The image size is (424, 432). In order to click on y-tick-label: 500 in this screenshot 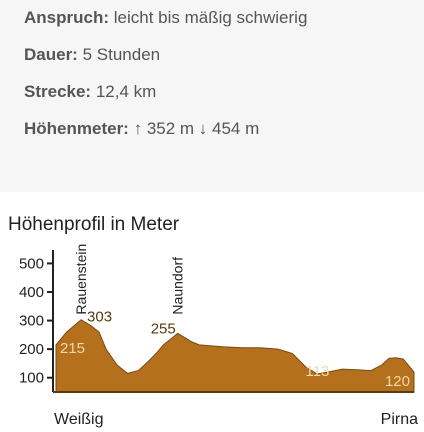, I will do `click(31, 263)`.